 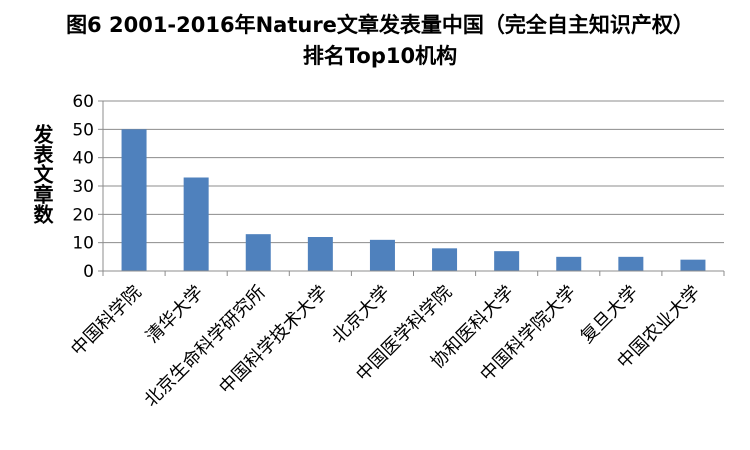 I want to click on y-tick-label: 10, so click(x=83, y=244).